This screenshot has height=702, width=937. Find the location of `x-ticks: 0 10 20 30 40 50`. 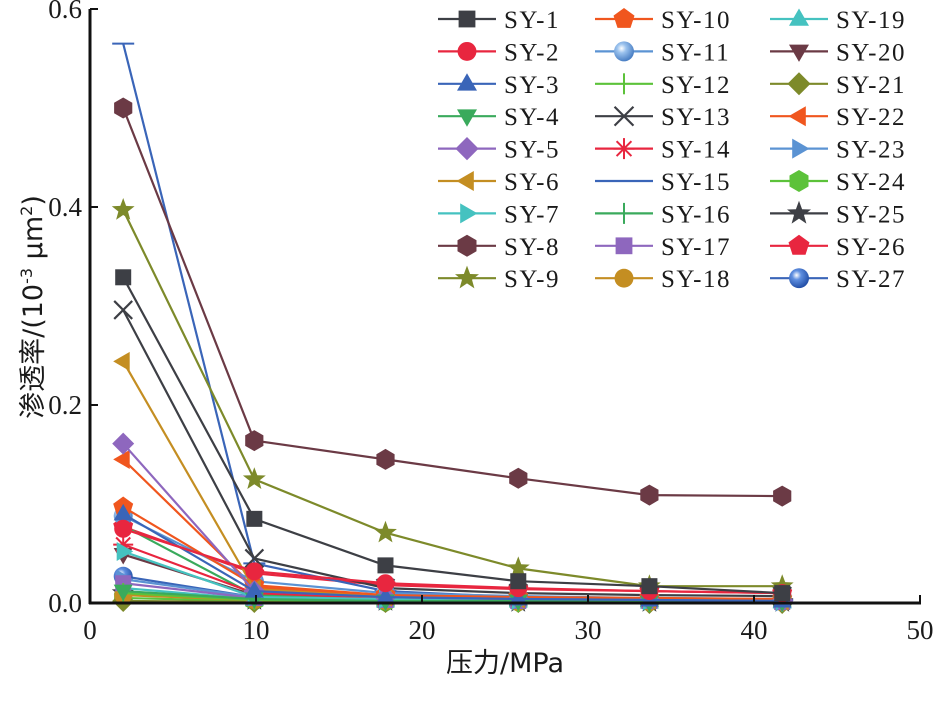

x-ticks: 0 10 20 30 40 50 is located at coordinates (508, 620).